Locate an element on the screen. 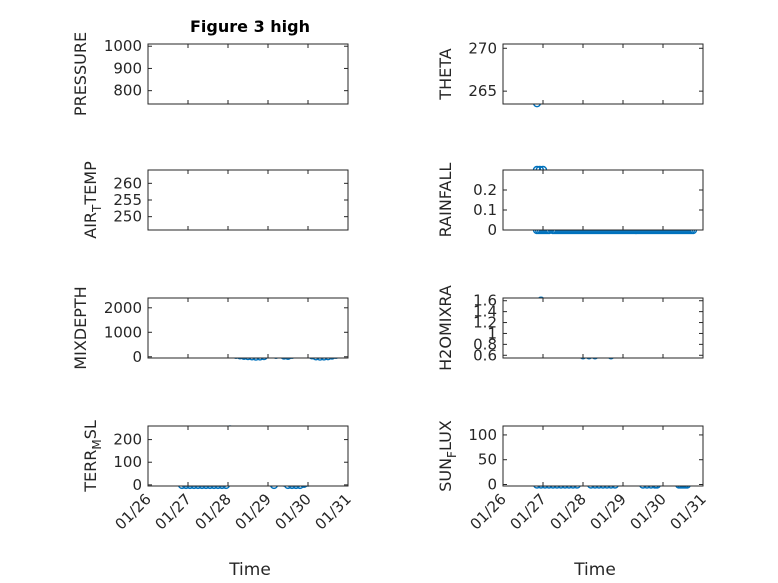 The image size is (778, 583). y-axis-label: TERRMSL is located at coordinates (92, 456).